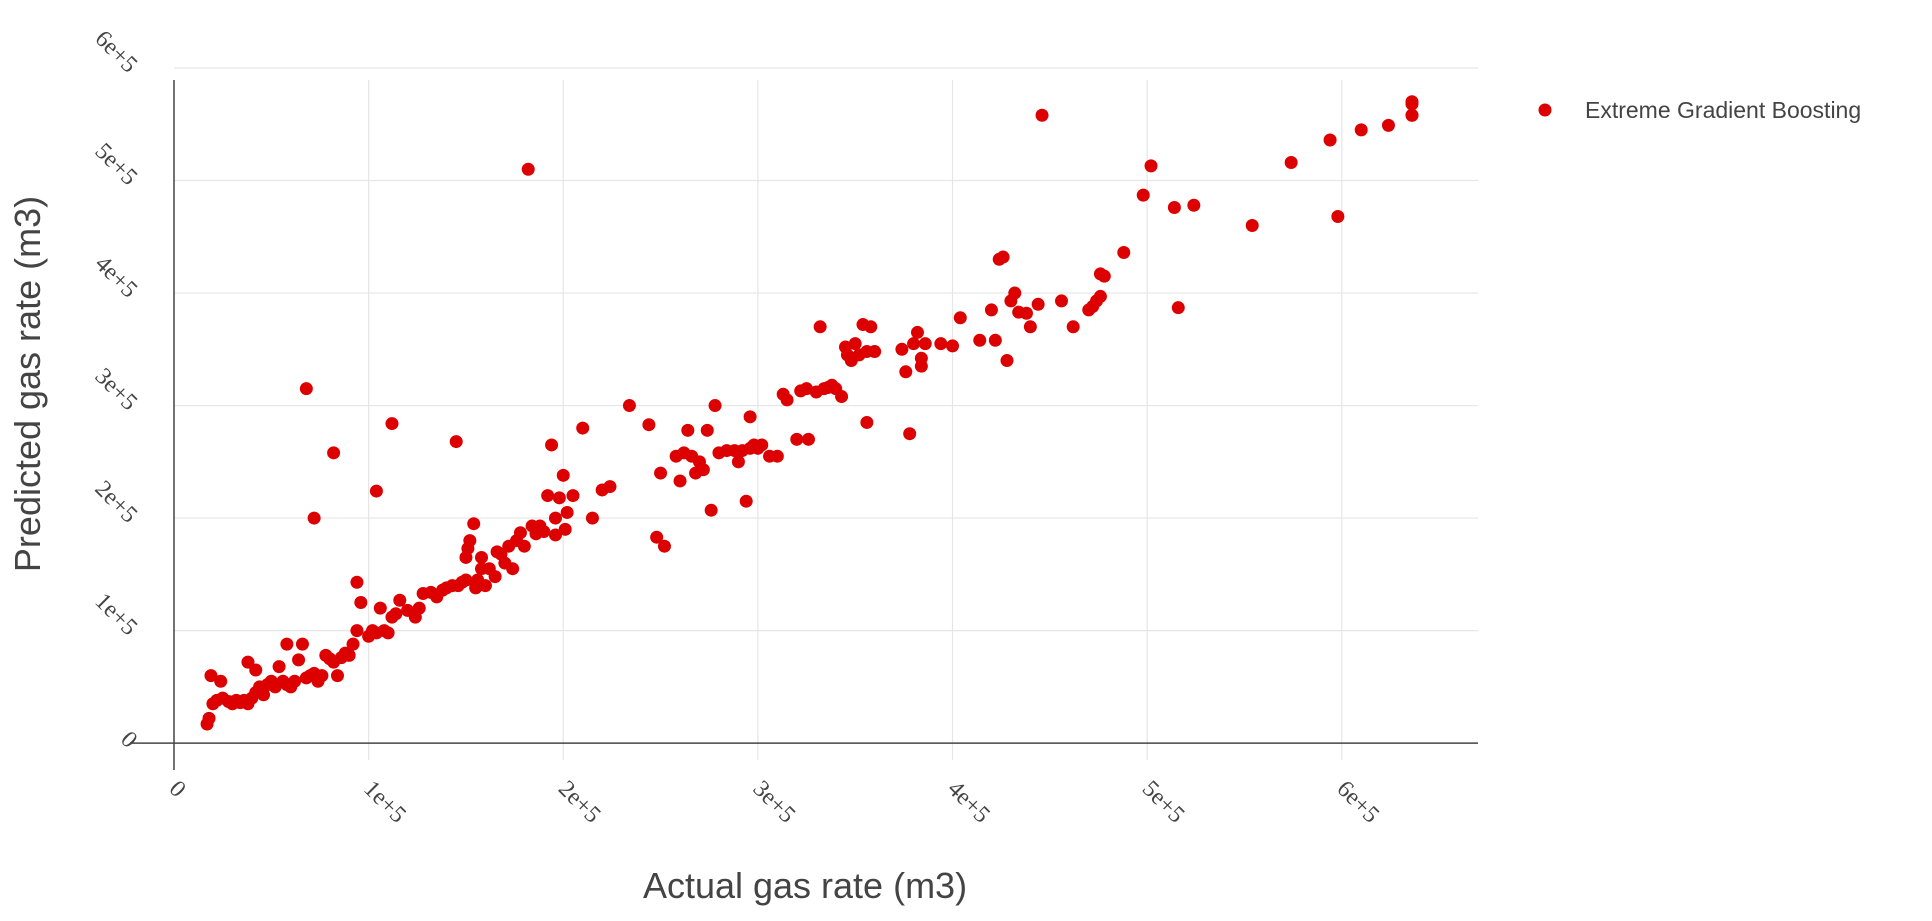  What do you see at coordinates (1723, 110) in the screenshot?
I see `legend-label: Extreme Gradient Boosting` at bounding box center [1723, 110].